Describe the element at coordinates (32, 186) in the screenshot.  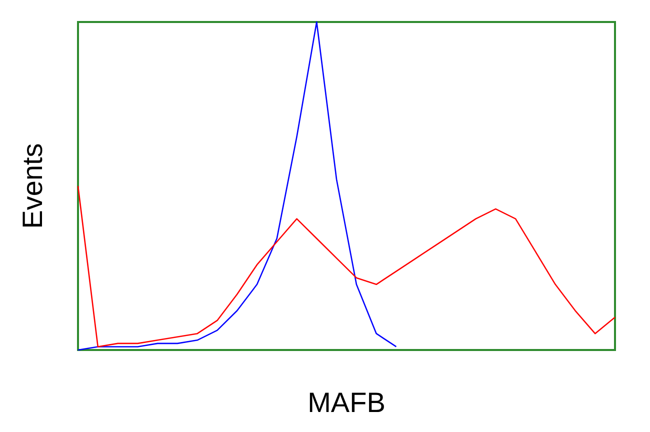
I see `y-axis-title: Events` at that location.